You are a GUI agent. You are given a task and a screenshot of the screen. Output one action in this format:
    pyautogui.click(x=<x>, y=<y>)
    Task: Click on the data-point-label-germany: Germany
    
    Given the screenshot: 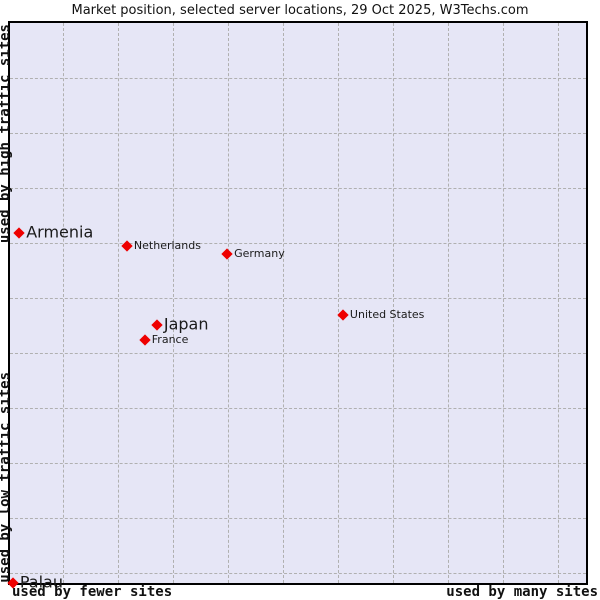 What is the action you would take?
    pyautogui.click(x=259, y=254)
    